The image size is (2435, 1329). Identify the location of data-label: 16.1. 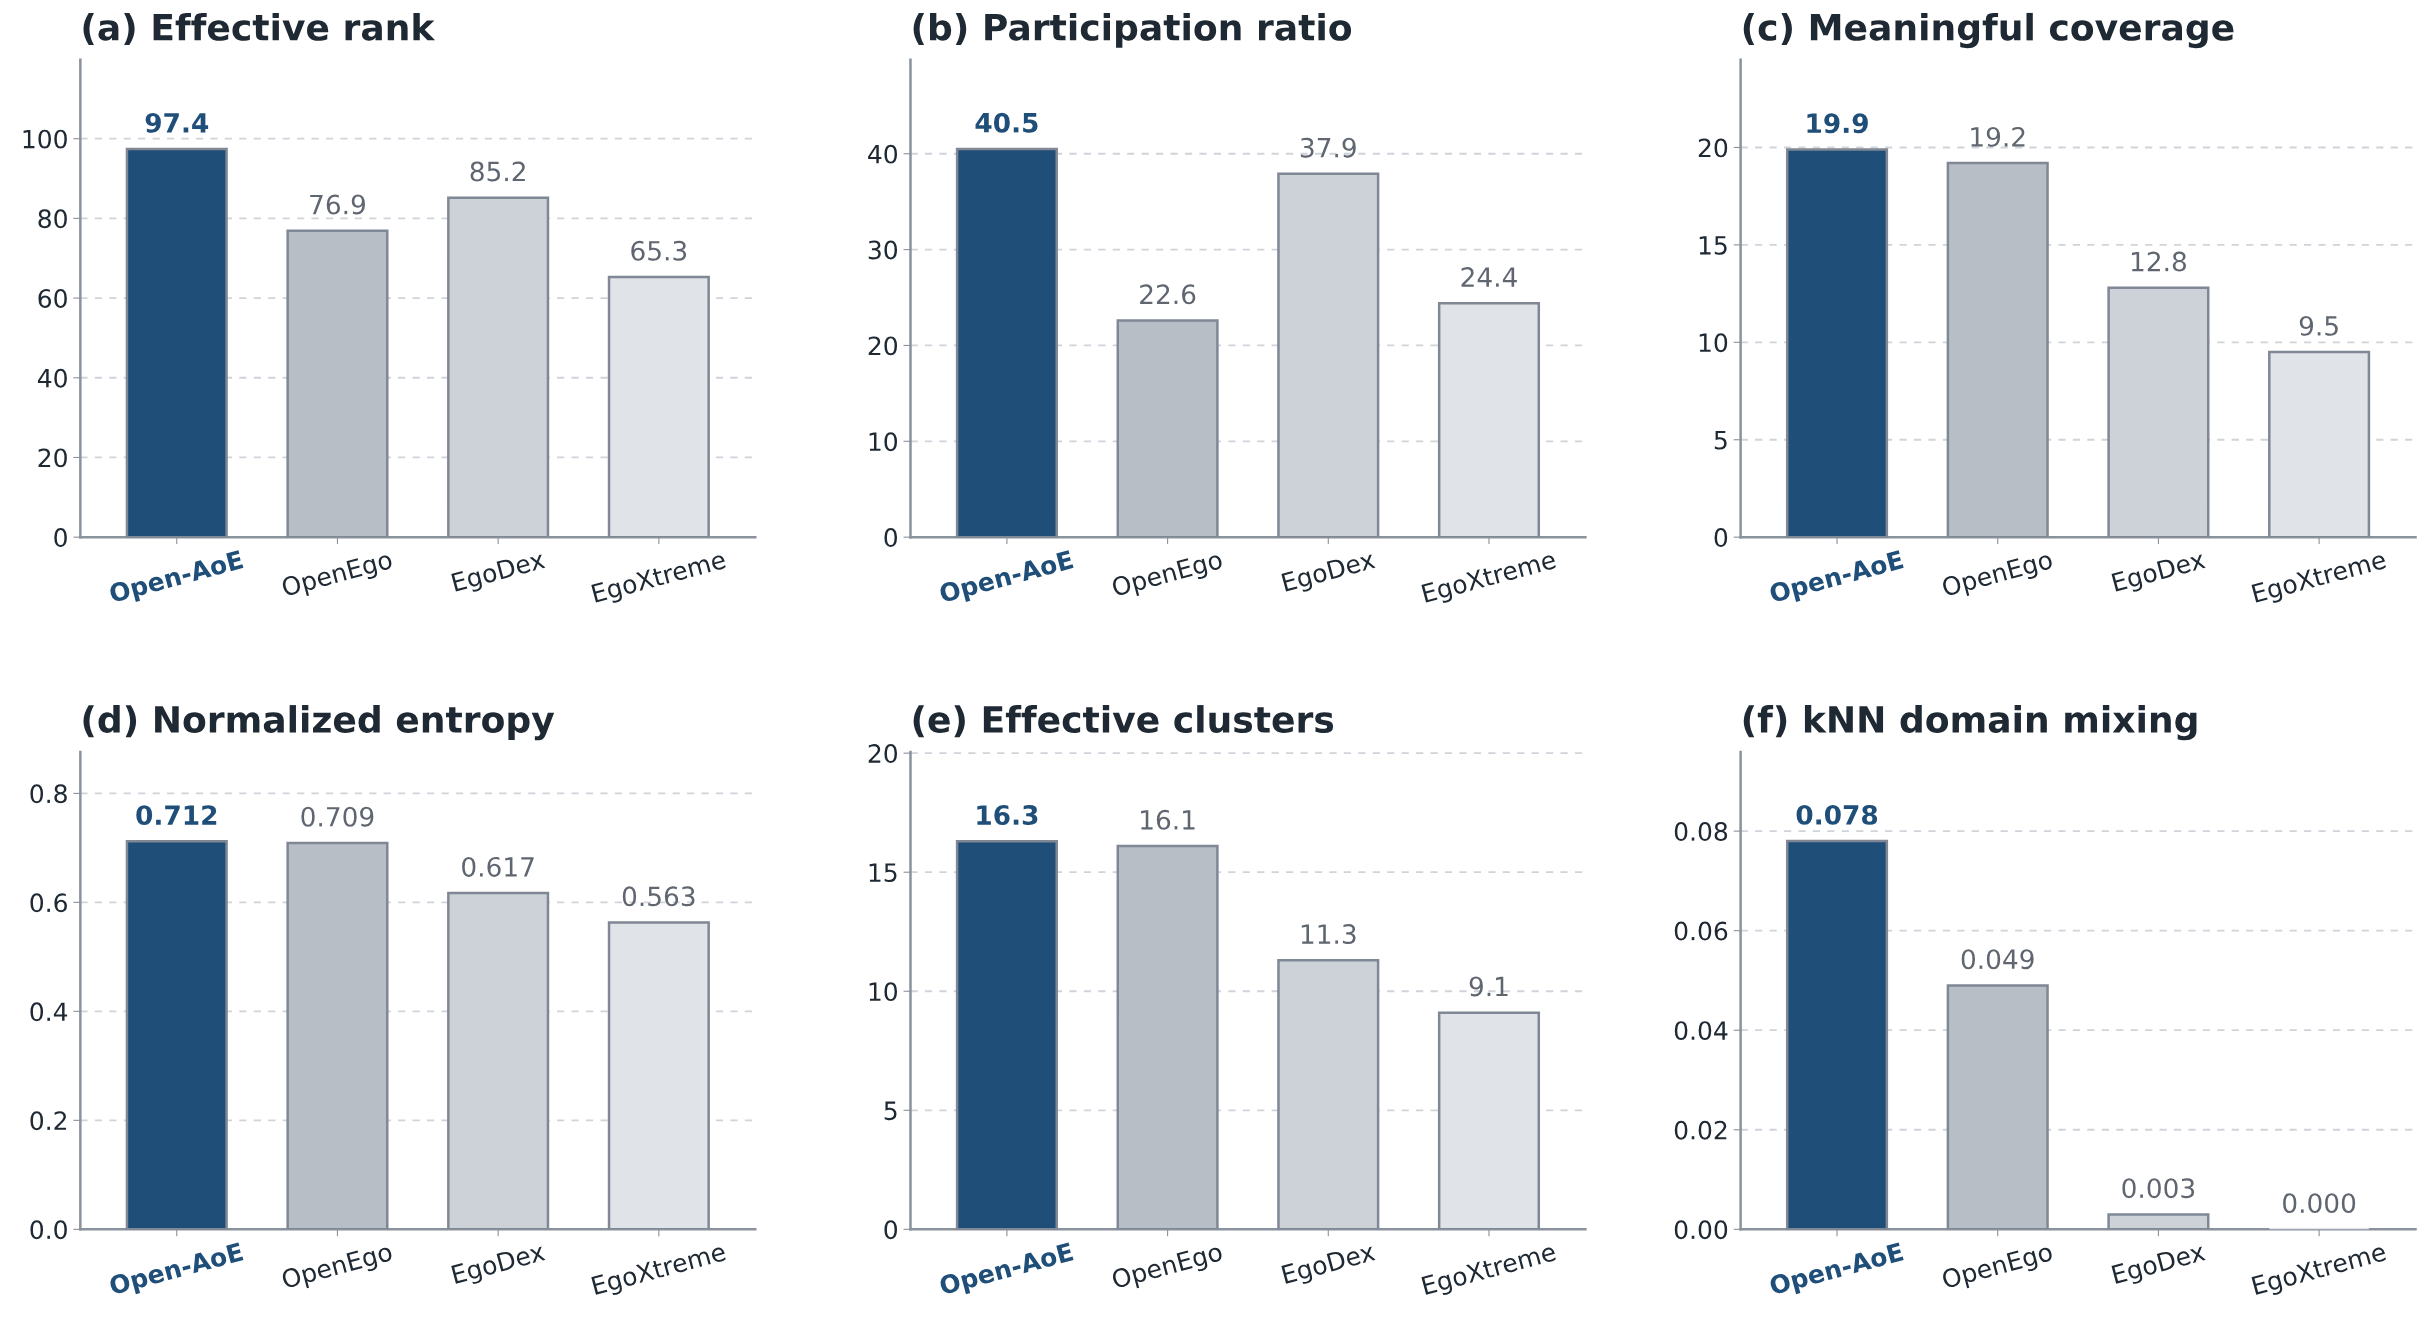
(1168, 819).